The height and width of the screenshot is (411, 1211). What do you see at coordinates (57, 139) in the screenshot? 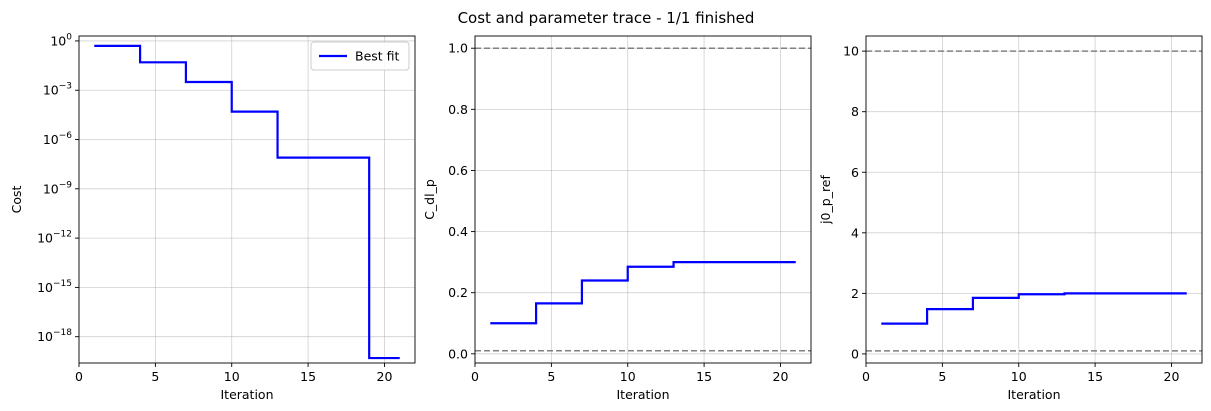
I see `y-tick-label: 10⁻⁶` at bounding box center [57, 139].